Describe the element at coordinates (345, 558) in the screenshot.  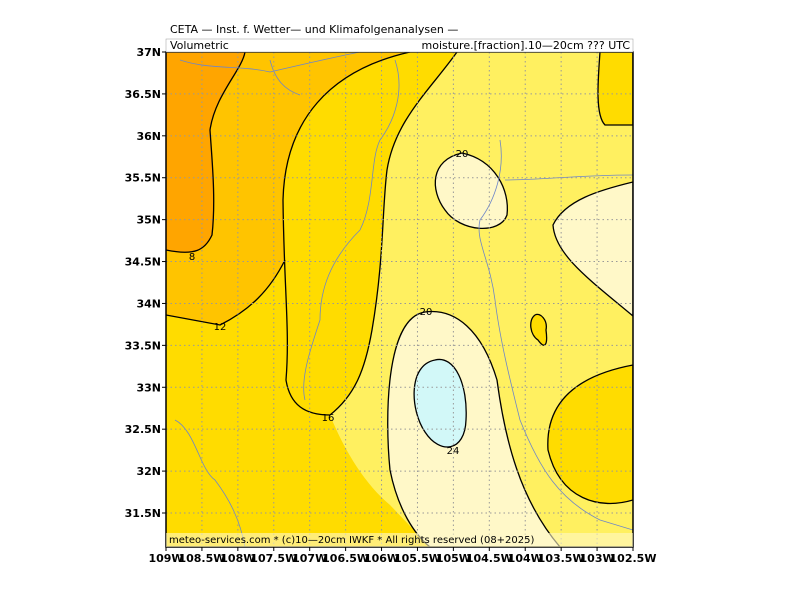
I see `lon-tick-label: 106.5W` at that location.